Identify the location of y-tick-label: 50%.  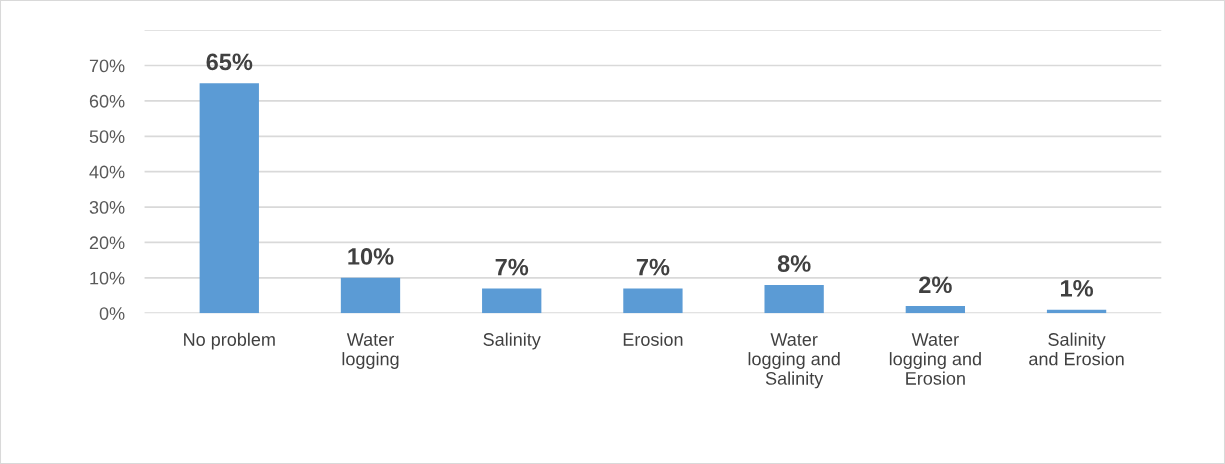
(107, 137).